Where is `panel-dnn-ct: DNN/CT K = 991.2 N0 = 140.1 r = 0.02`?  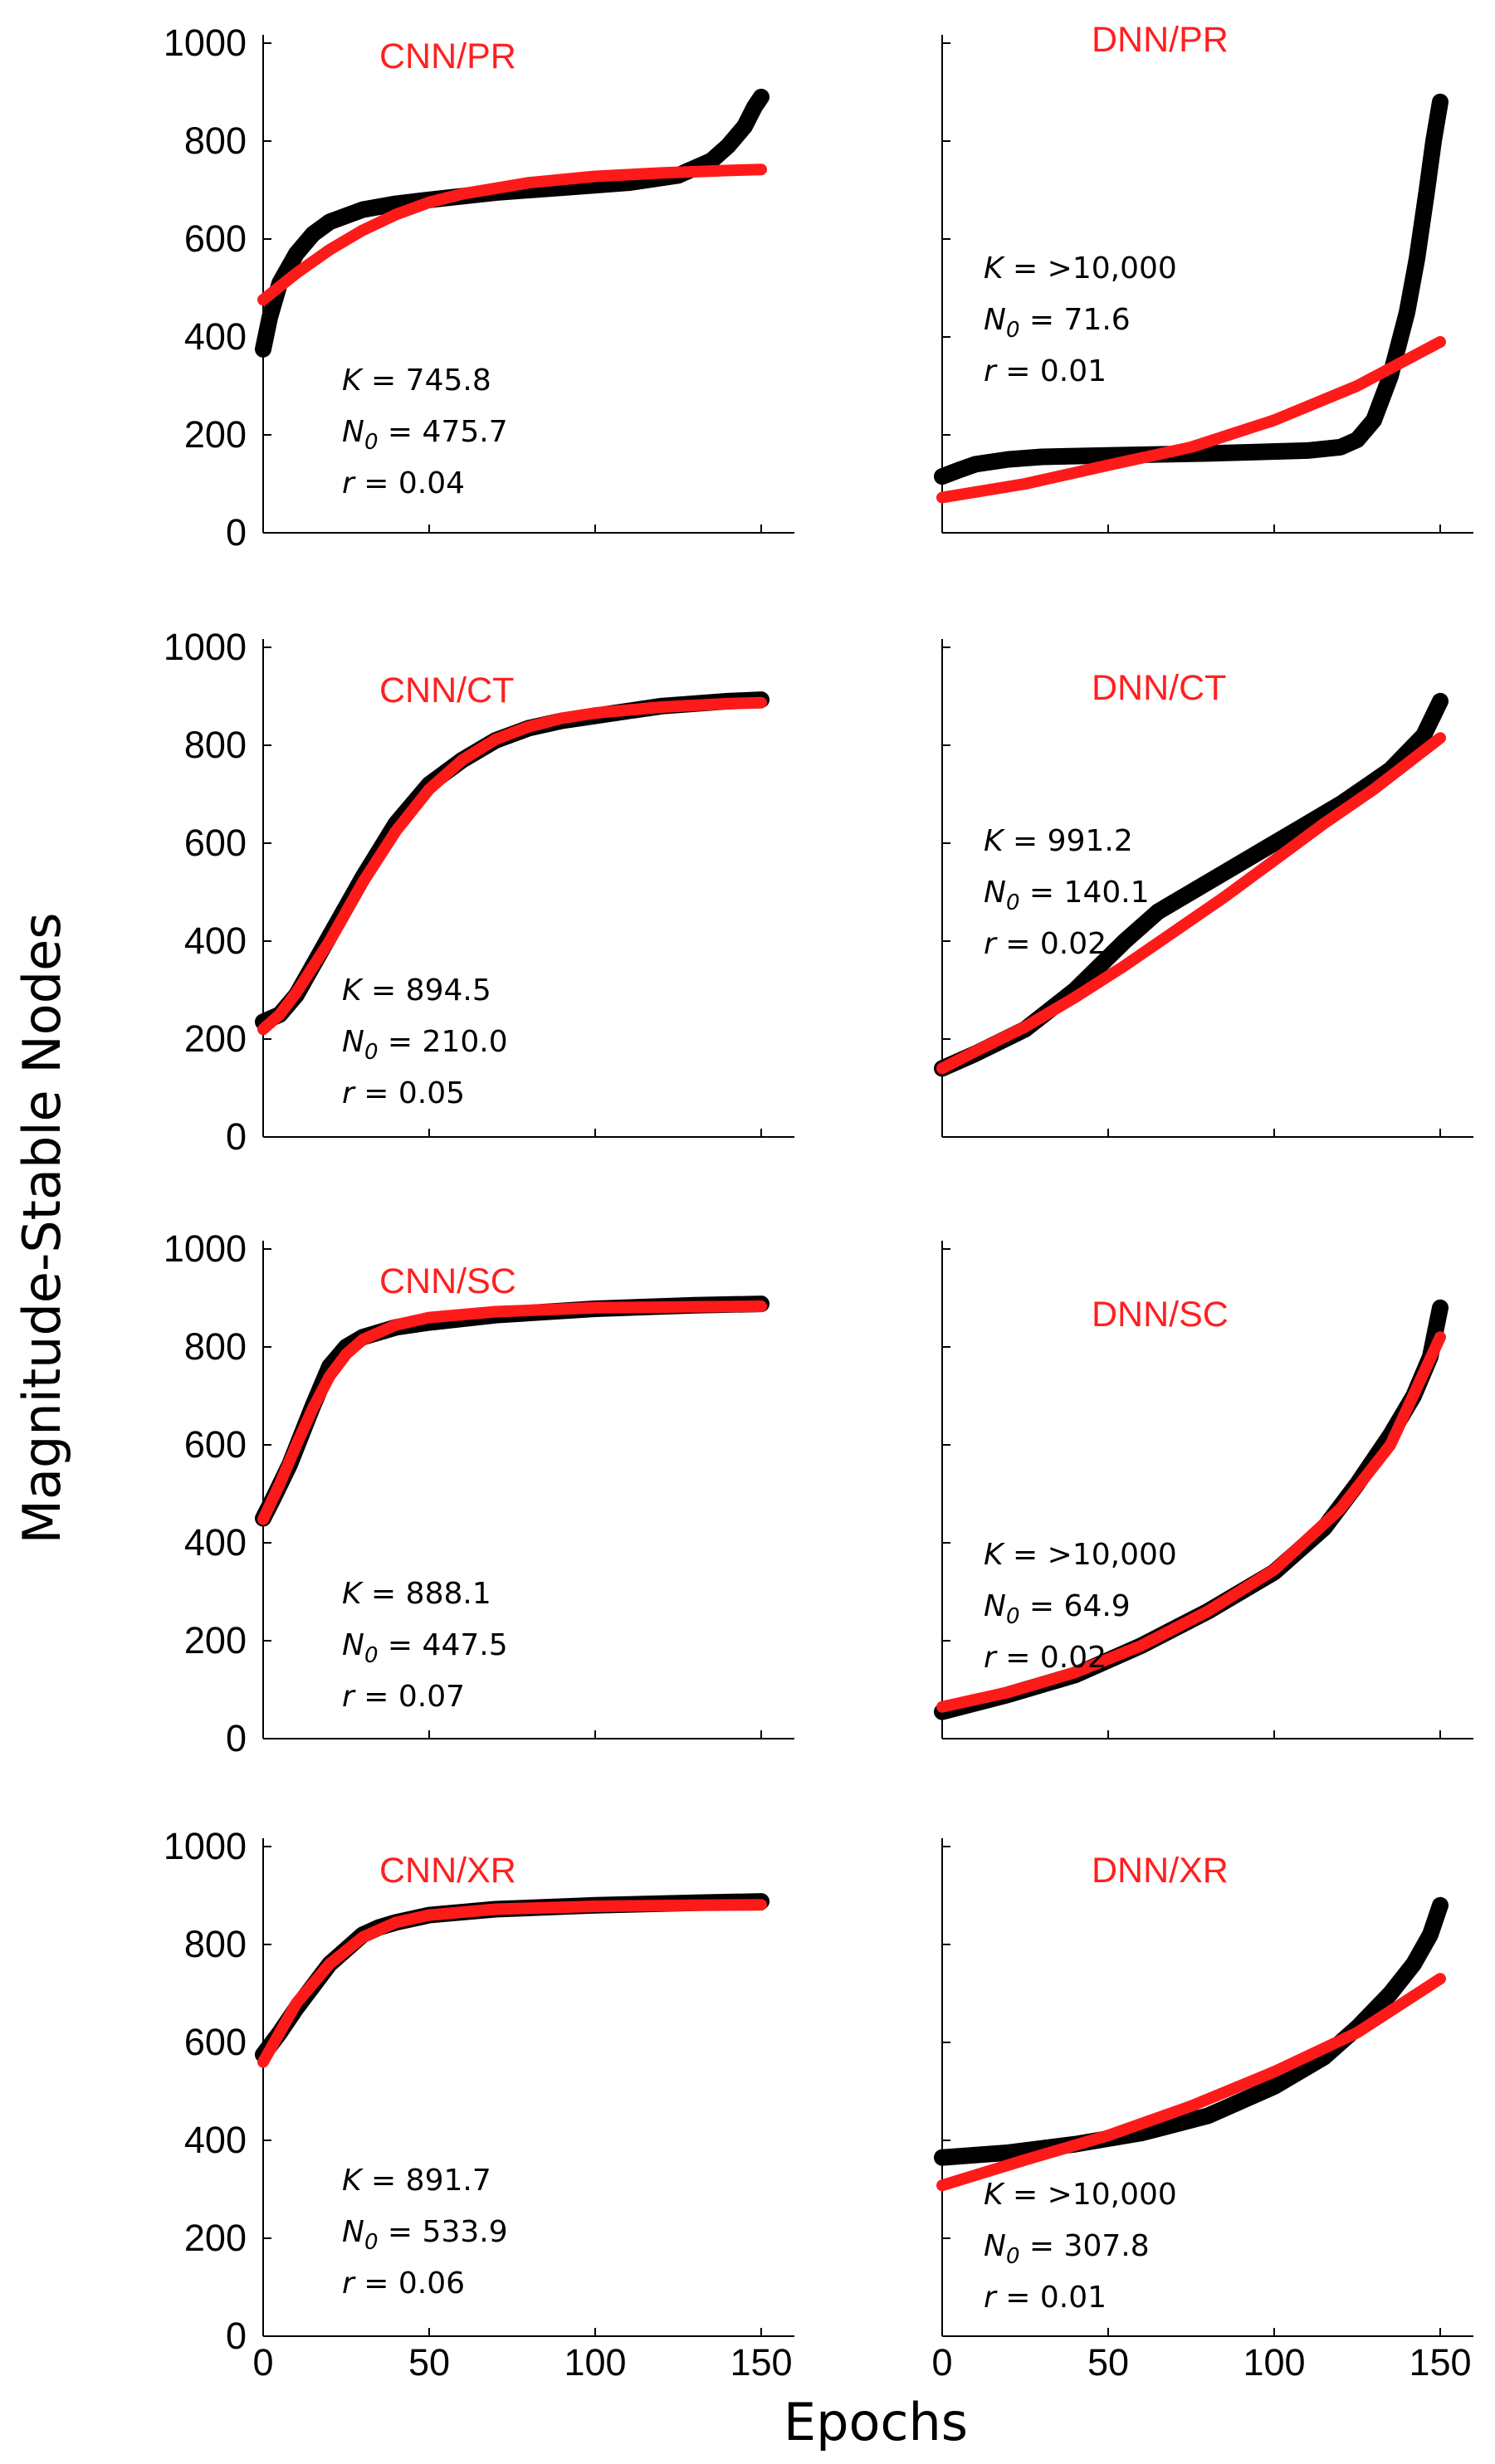
panel-dnn-ct: DNN/CT K = 991.2 N0 = 140.1 r = 0.02 is located at coordinates (1203, 888).